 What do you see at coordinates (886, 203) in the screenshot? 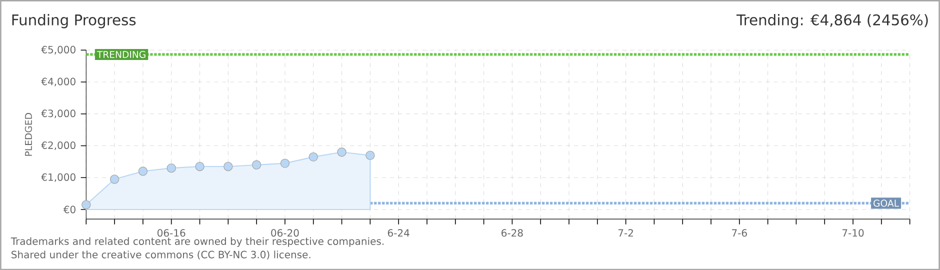
I see `ref-line-label: GOAL` at bounding box center [886, 203].